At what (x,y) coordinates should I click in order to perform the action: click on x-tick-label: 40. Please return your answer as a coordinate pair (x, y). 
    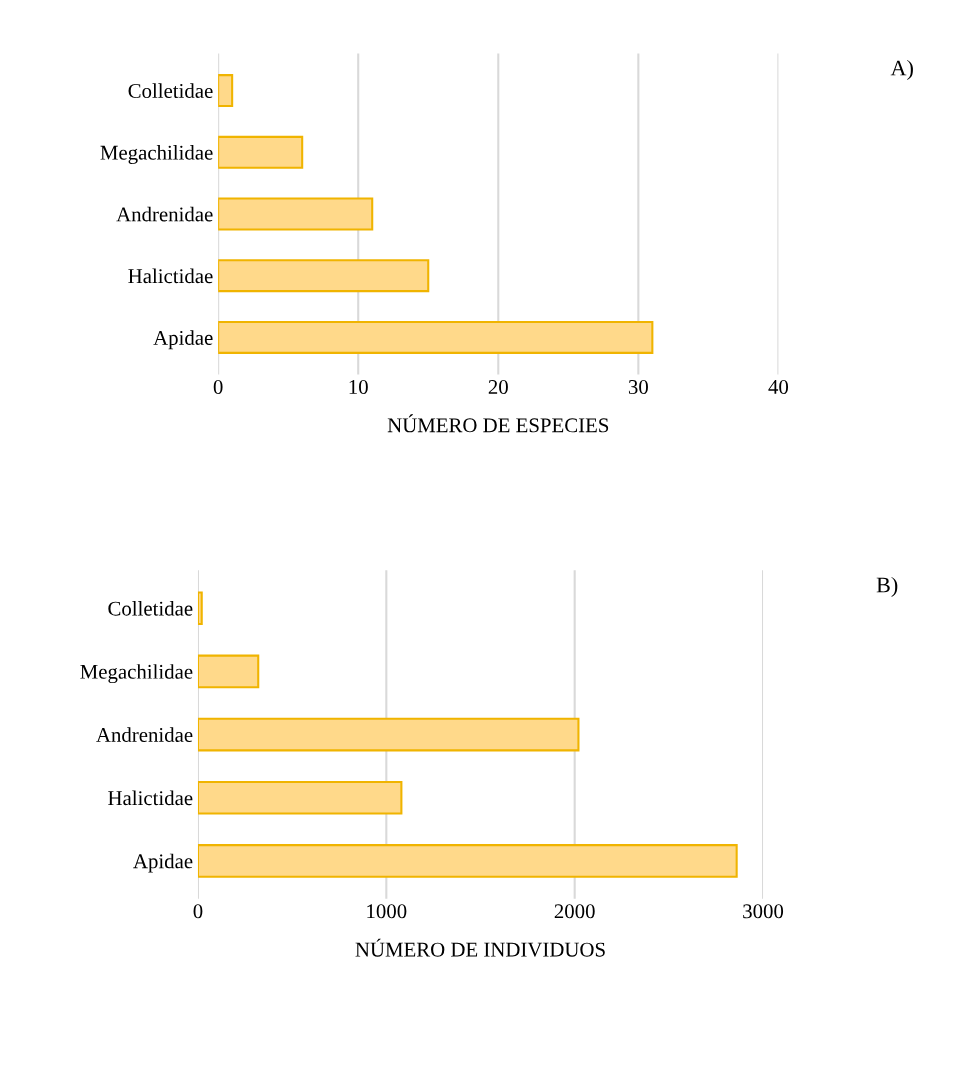
    Looking at the image, I should click on (778, 387).